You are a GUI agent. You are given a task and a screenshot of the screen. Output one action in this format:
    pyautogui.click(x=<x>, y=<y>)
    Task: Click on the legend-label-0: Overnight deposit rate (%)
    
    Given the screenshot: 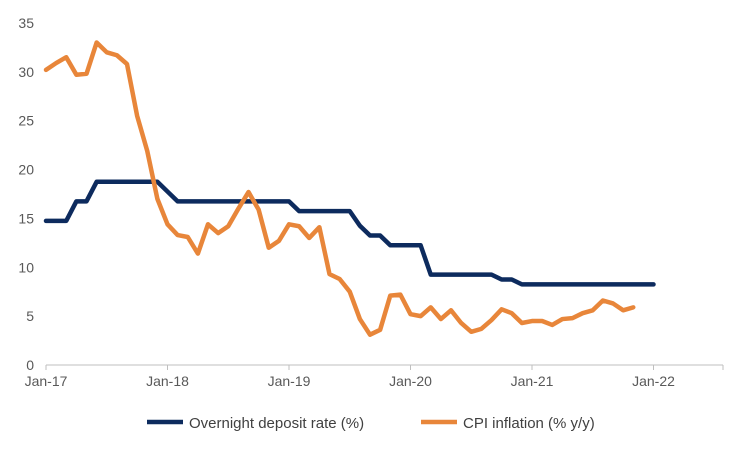 What is the action you would take?
    pyautogui.click(x=276, y=423)
    